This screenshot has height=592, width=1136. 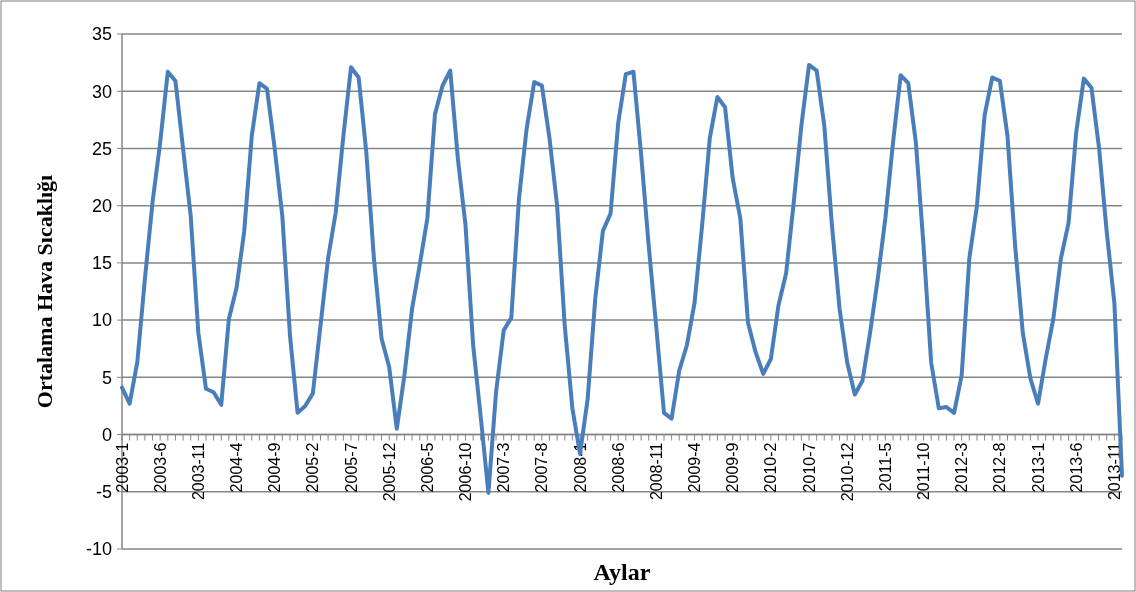 I want to click on x-tick-label: 2011-10, so click(x=924, y=471).